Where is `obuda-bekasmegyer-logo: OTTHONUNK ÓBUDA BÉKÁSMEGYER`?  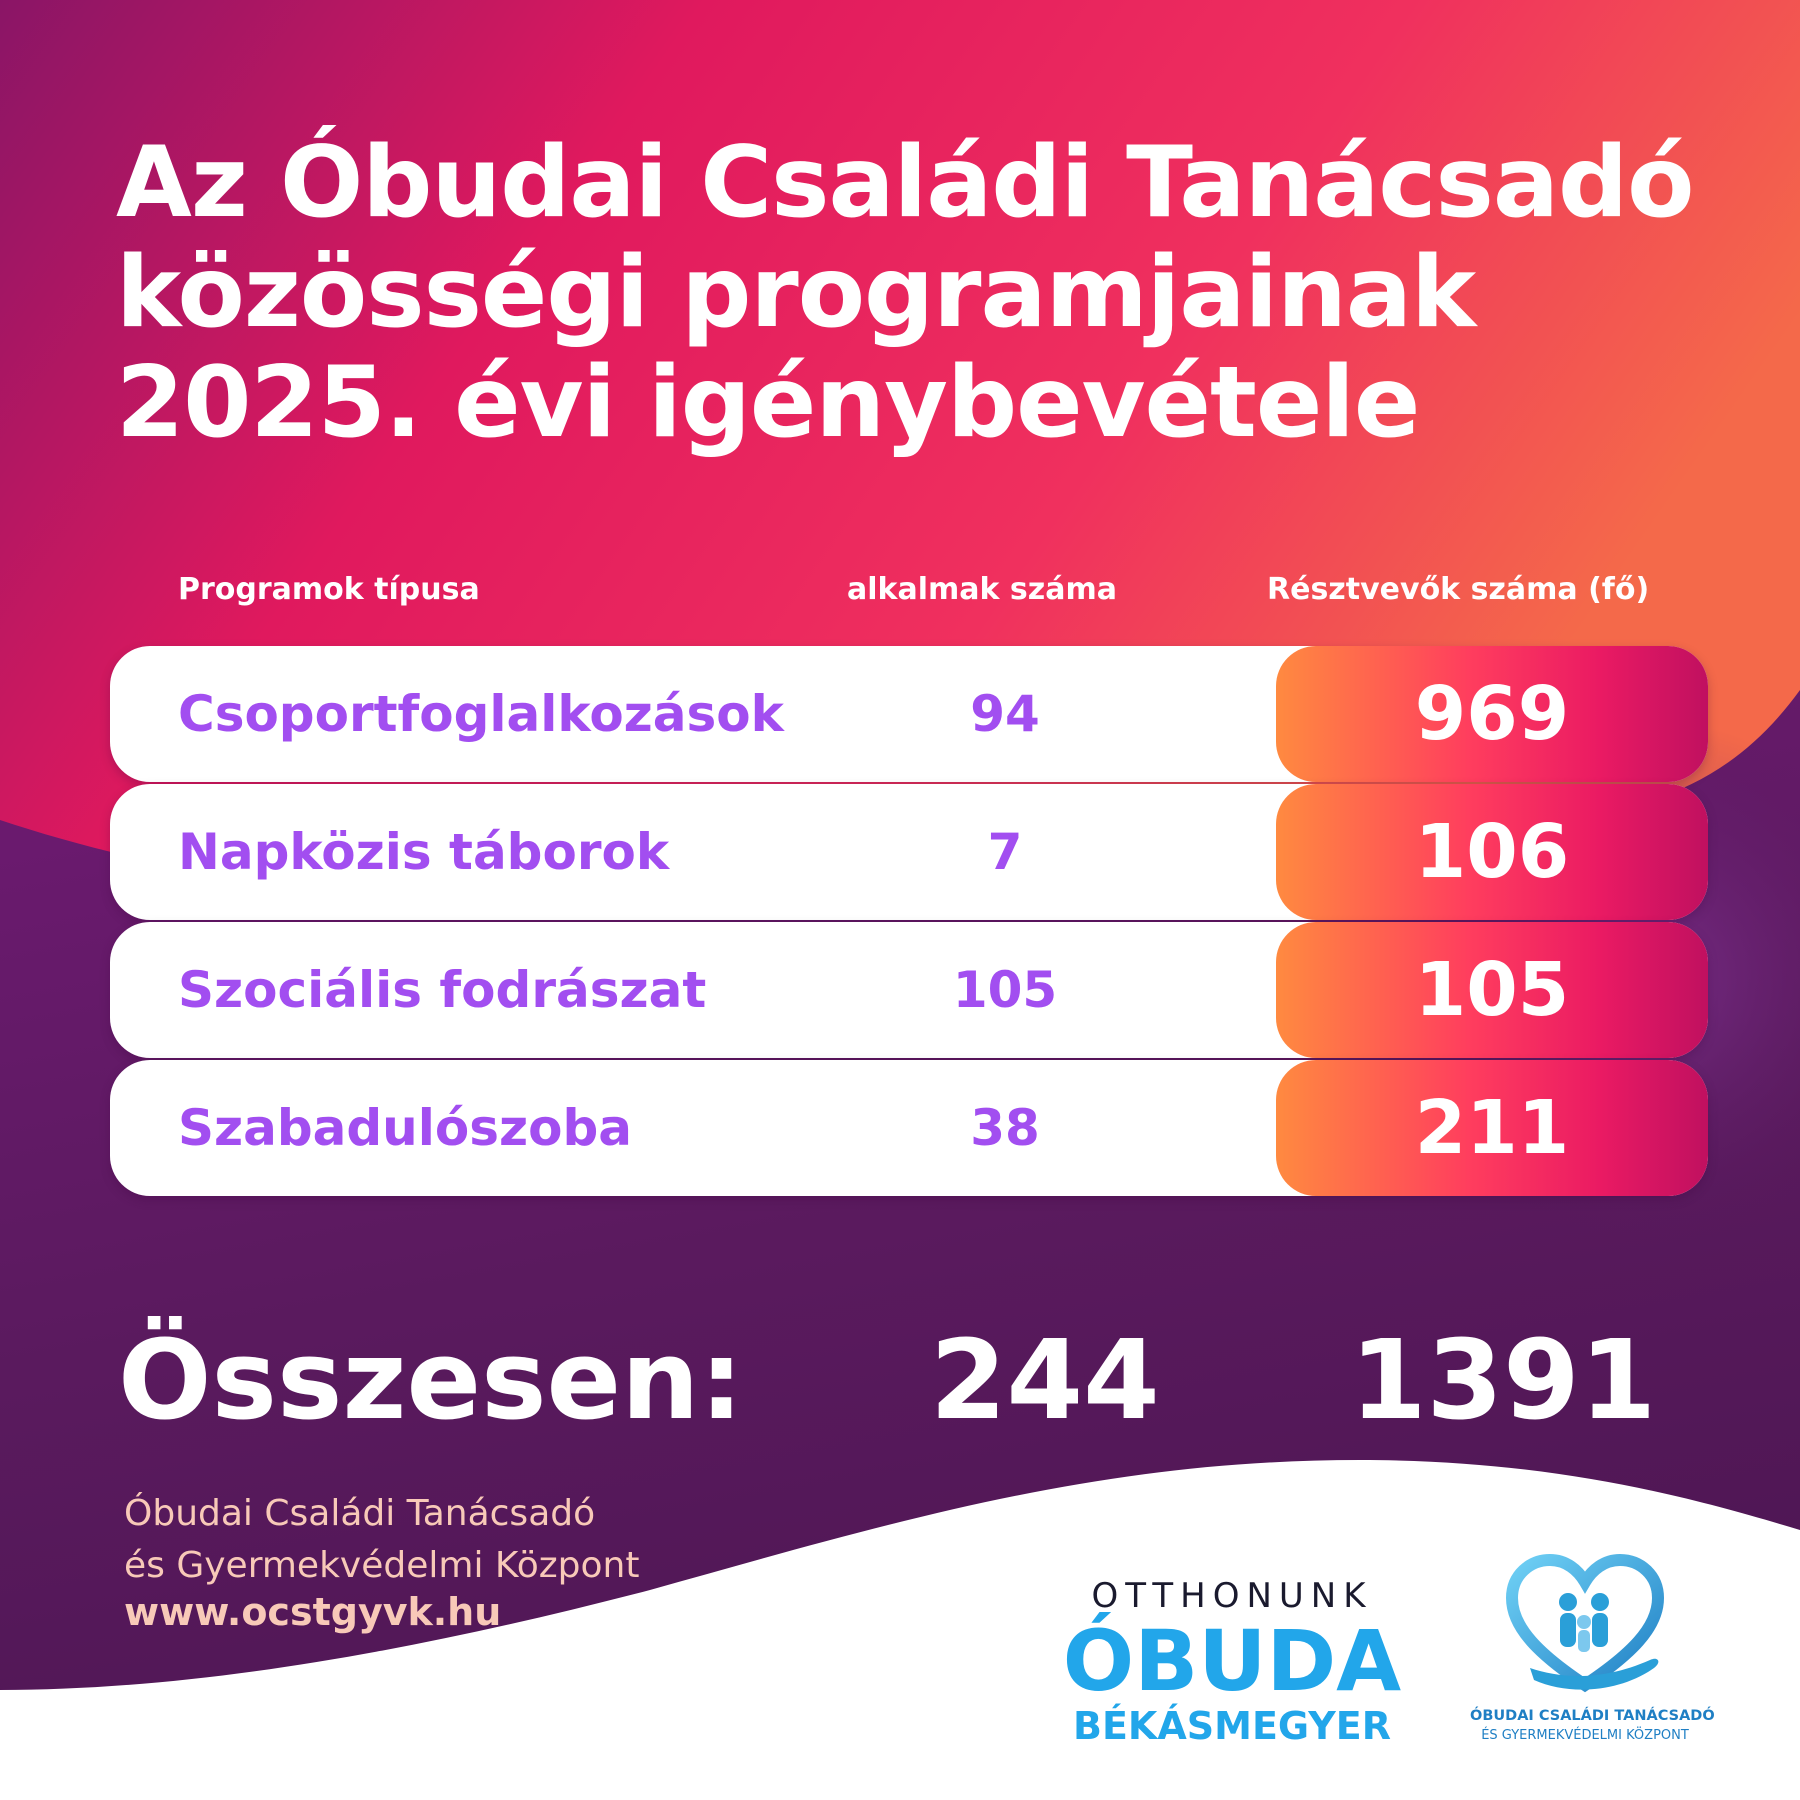 obuda-bekasmegyer-logo: OTTHONUNK ÓBUDA BÉKÁSMEGYER is located at coordinates (1232, 1666).